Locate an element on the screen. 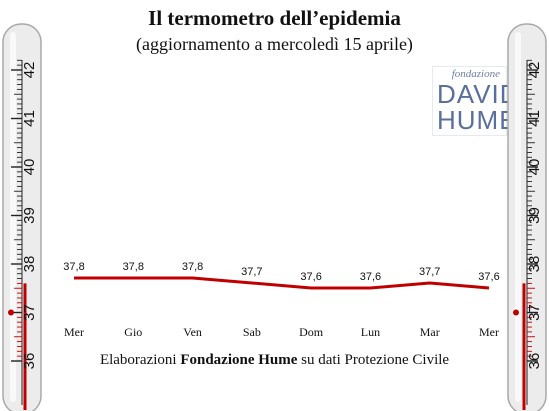 The image size is (549, 411). thermometer-right: 42 41 40 39 38 37 36 is located at coordinates (527, 217).